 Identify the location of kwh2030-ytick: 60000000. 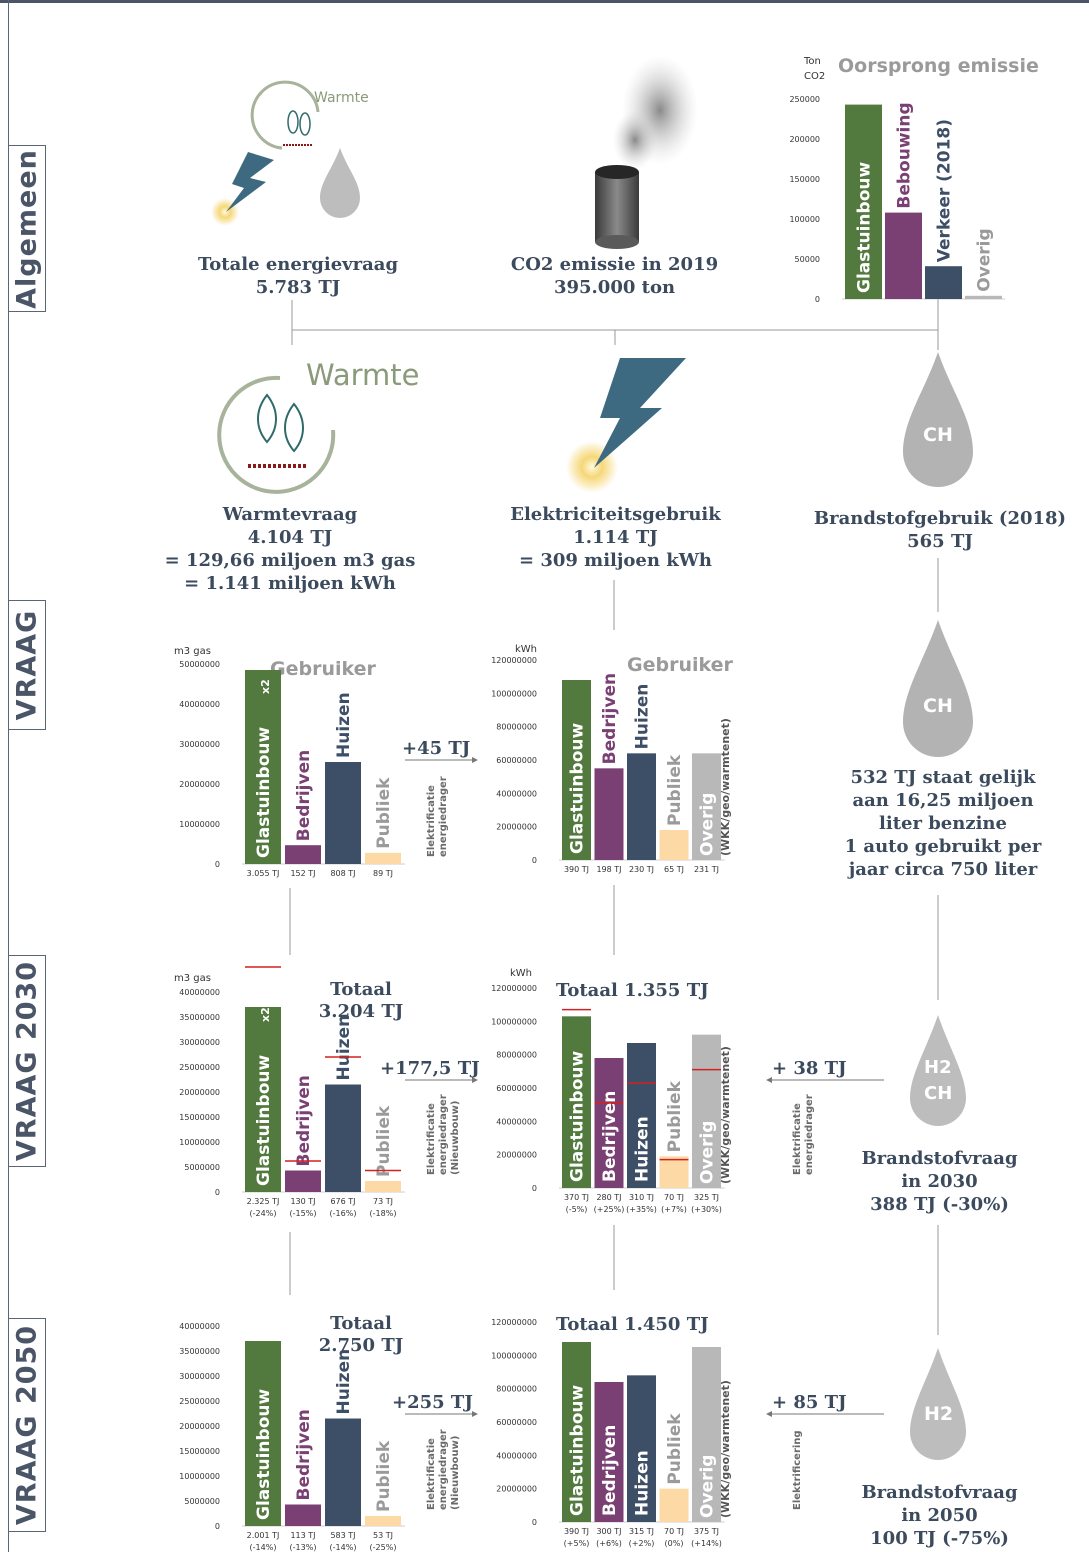
(516, 1088).